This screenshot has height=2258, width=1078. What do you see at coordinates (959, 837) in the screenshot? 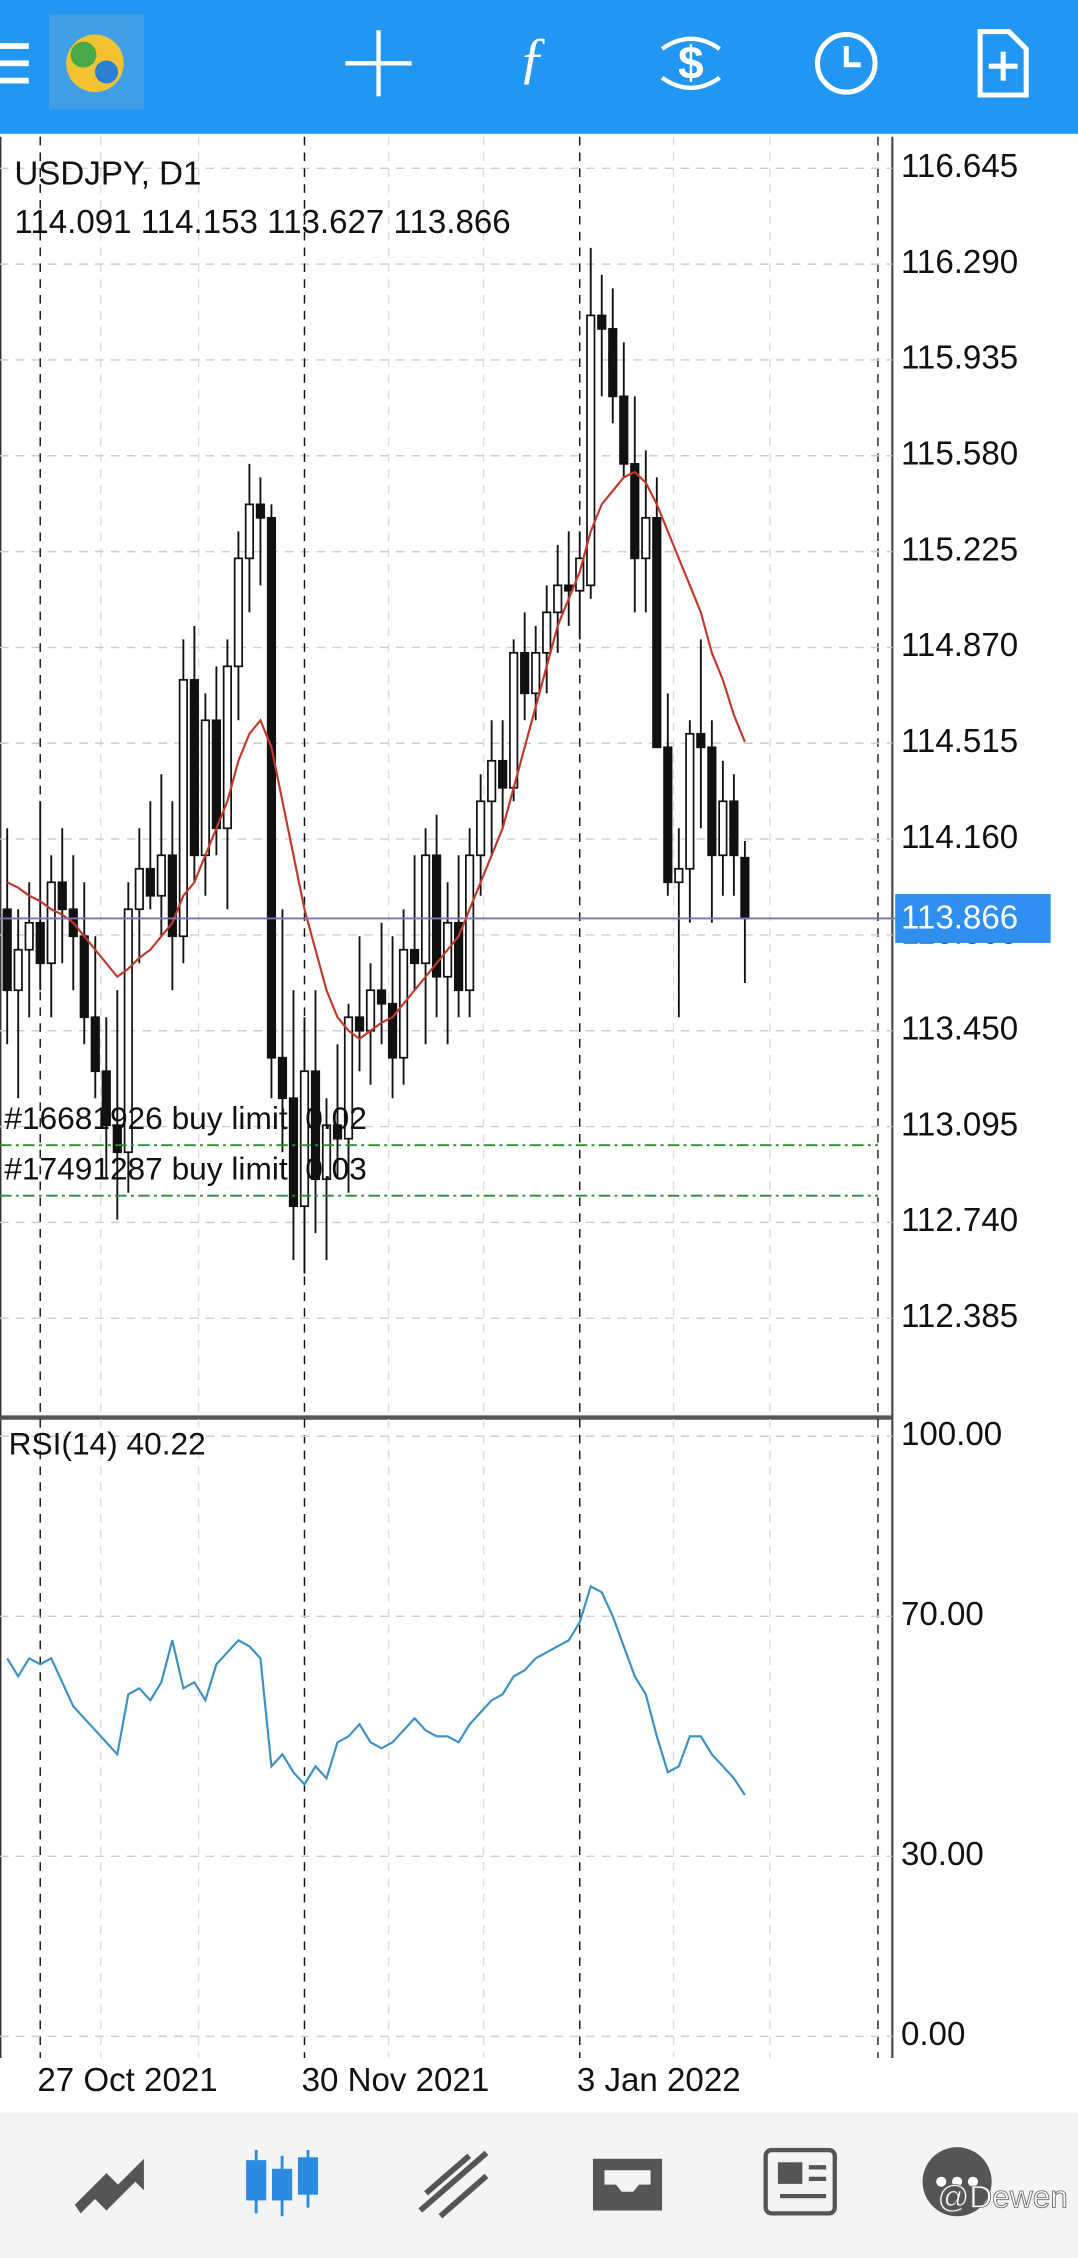
I see `y-tick-label: 114.160` at bounding box center [959, 837].